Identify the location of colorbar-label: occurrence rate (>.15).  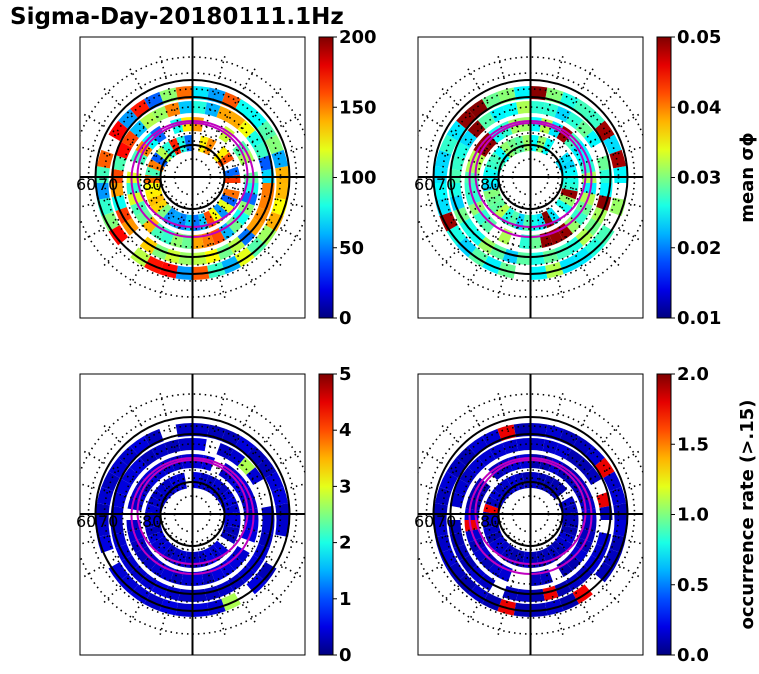
(747, 515).